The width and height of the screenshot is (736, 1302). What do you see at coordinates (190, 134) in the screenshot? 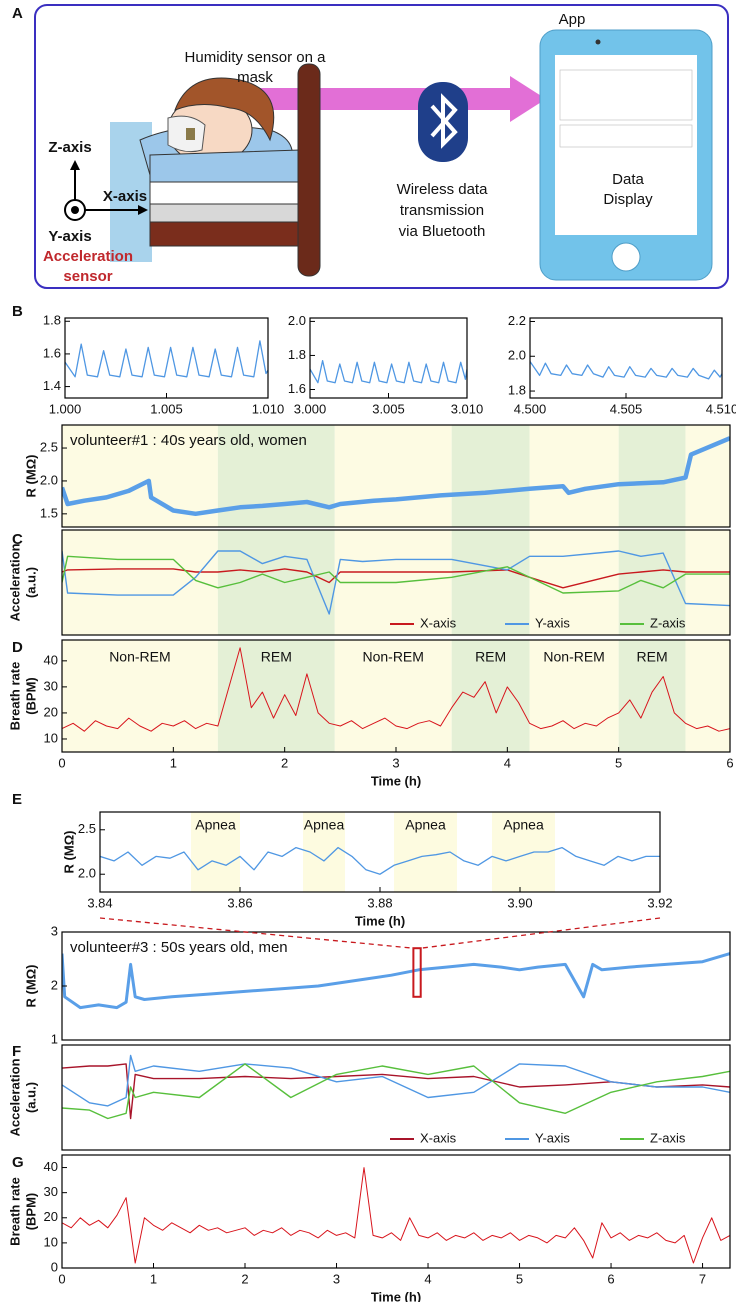
I see `humidity-sensor` at bounding box center [190, 134].